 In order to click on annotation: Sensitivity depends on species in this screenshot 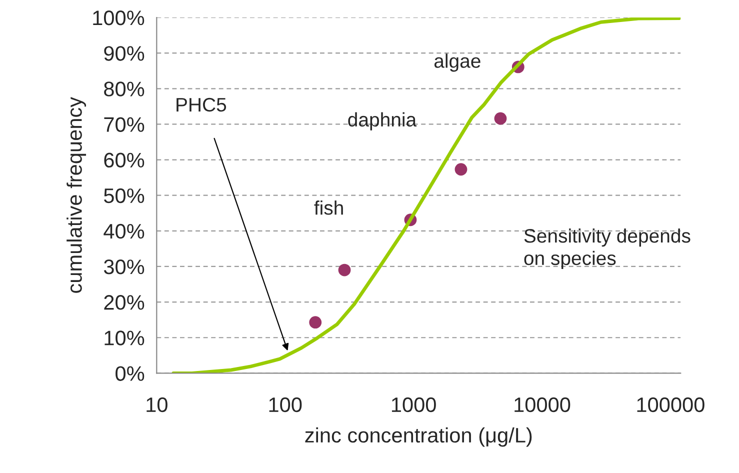, I will do `click(607, 248)`.